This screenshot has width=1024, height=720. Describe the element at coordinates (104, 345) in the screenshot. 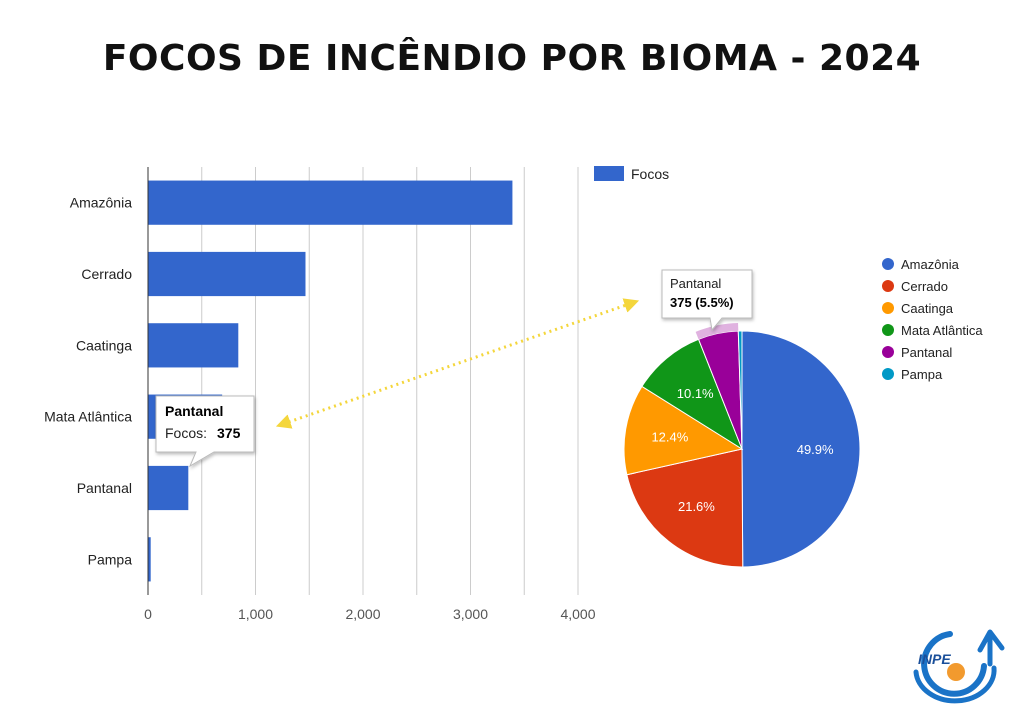

I see `category-label-caatinga: Caatinga` at that location.